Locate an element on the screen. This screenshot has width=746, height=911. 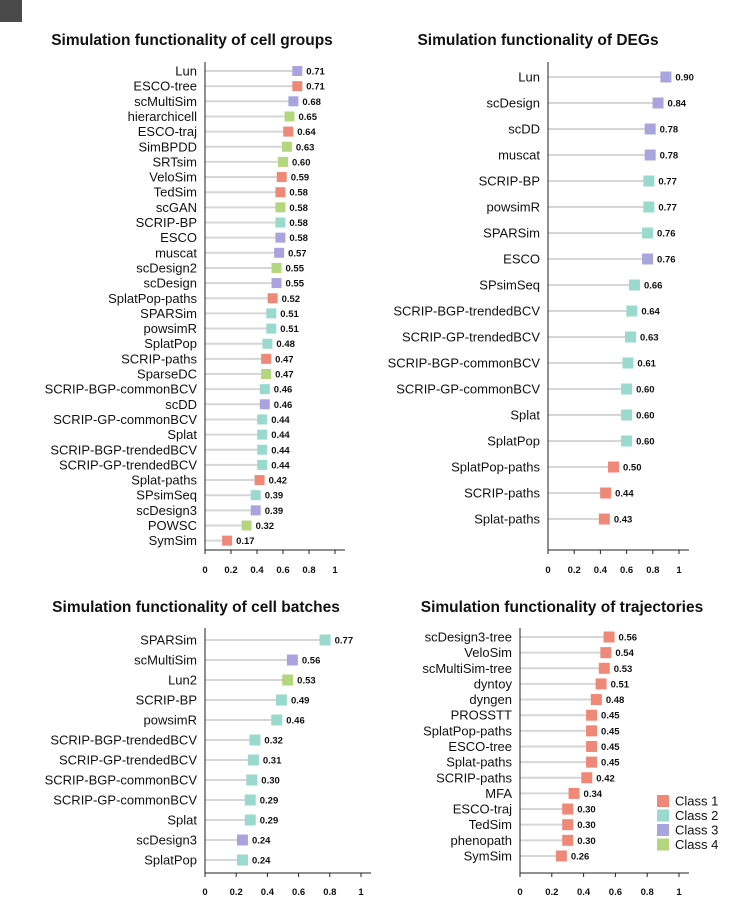
trajectories-value-3: 0.51 is located at coordinates (620, 684).